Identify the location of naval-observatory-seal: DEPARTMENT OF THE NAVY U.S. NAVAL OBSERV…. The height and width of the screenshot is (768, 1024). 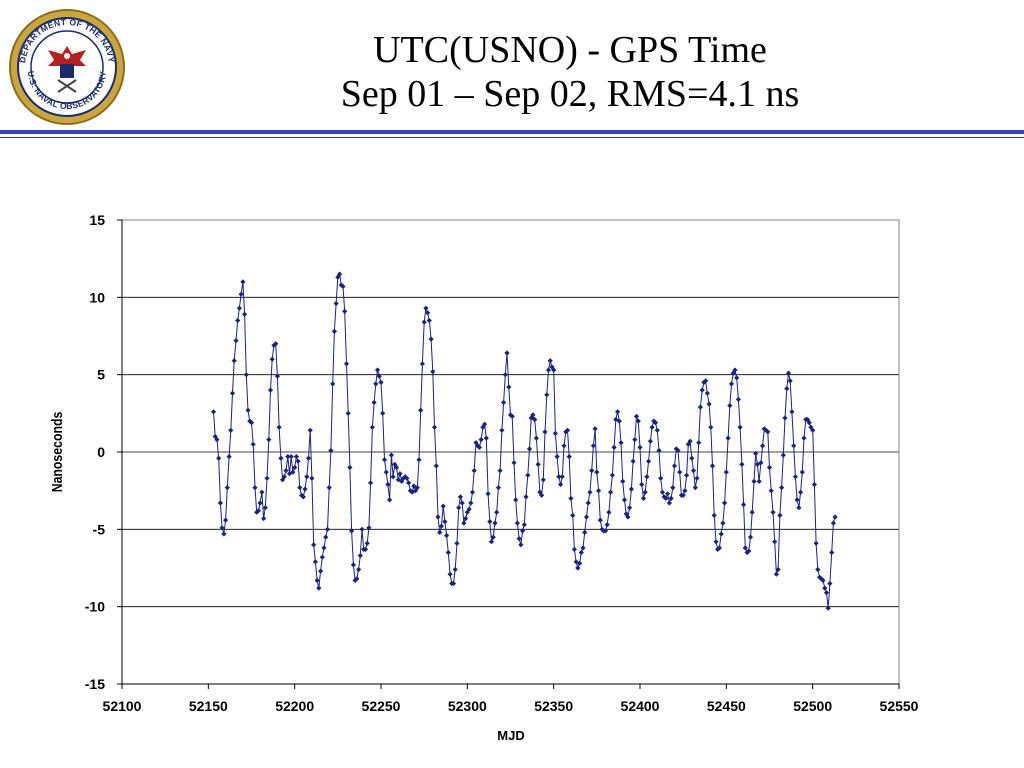
(67, 67).